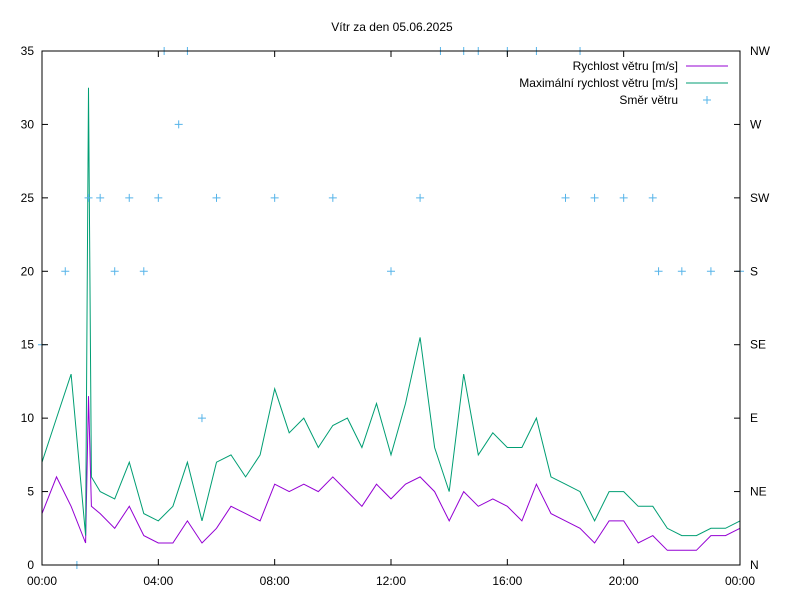 The height and width of the screenshot is (600, 800). What do you see at coordinates (275, 581) in the screenshot?
I see `x-tick-label: 08:00` at bounding box center [275, 581].